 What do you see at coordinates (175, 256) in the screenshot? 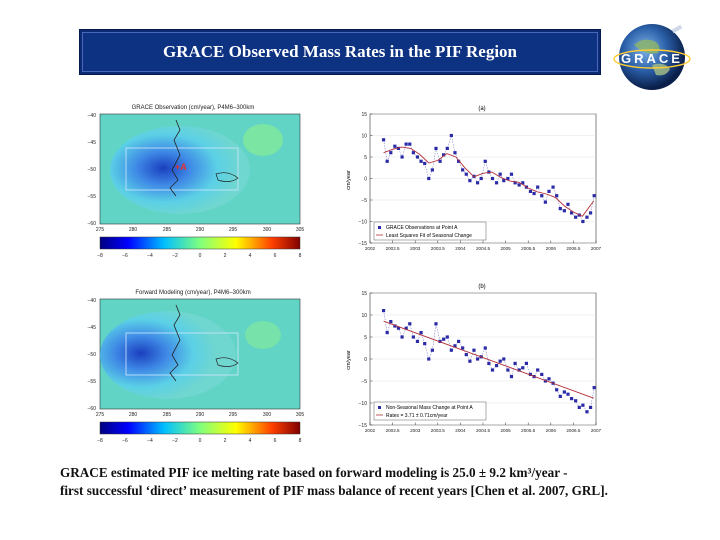
I see `colorbar-tick: −2` at bounding box center [175, 256].